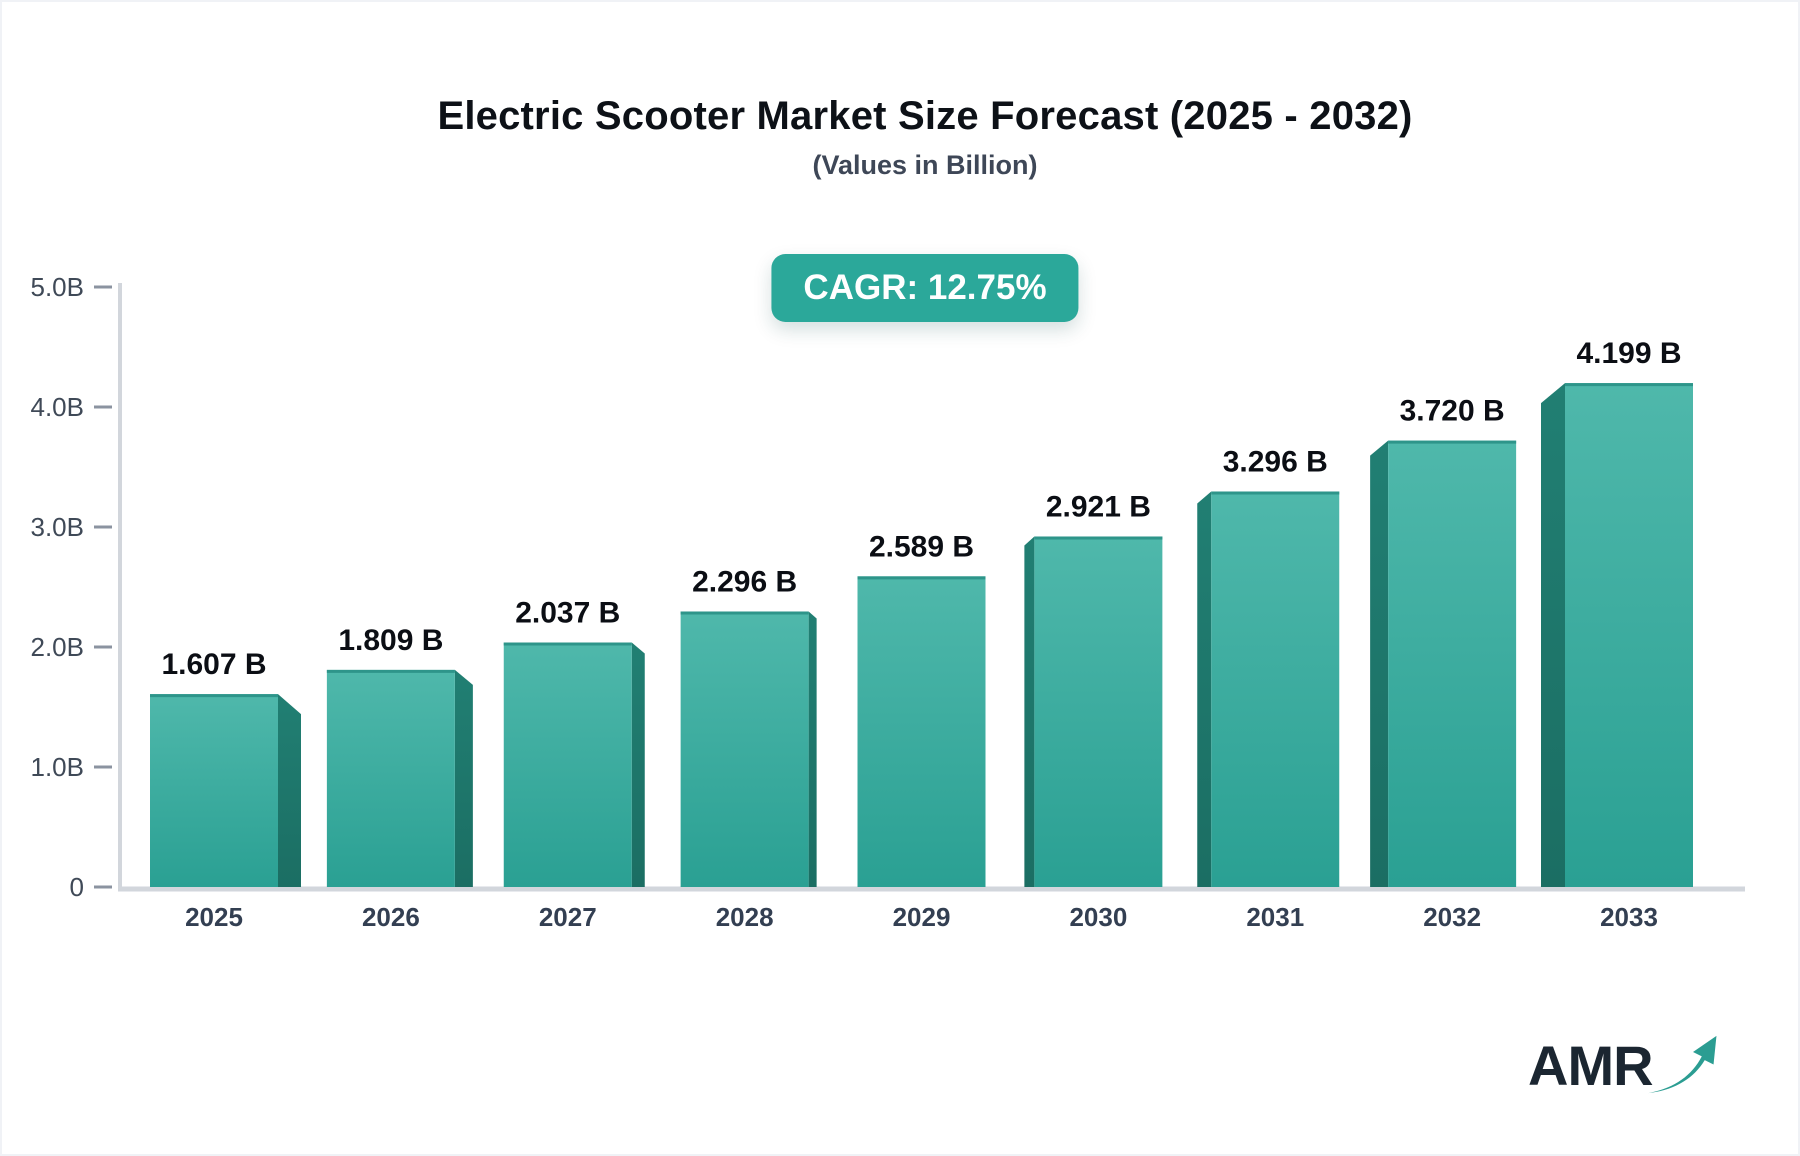 The height and width of the screenshot is (1156, 1800). What do you see at coordinates (1591, 1065) in the screenshot?
I see `amr-logo-text: AMR` at bounding box center [1591, 1065].